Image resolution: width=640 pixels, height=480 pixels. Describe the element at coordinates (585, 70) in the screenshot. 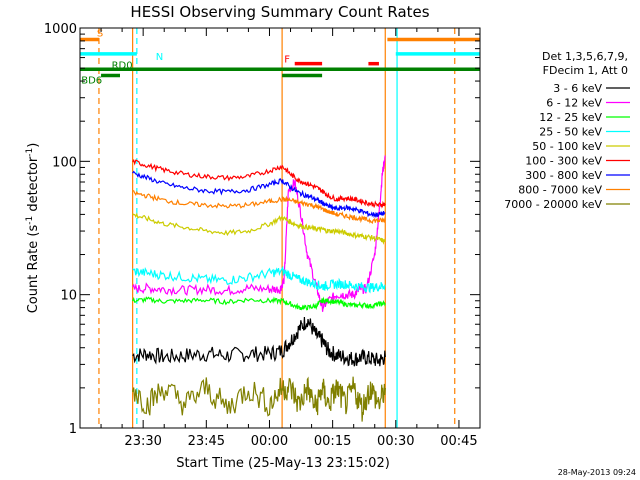

I see `legend-header-1: FDecim 1, Att 0` at that location.